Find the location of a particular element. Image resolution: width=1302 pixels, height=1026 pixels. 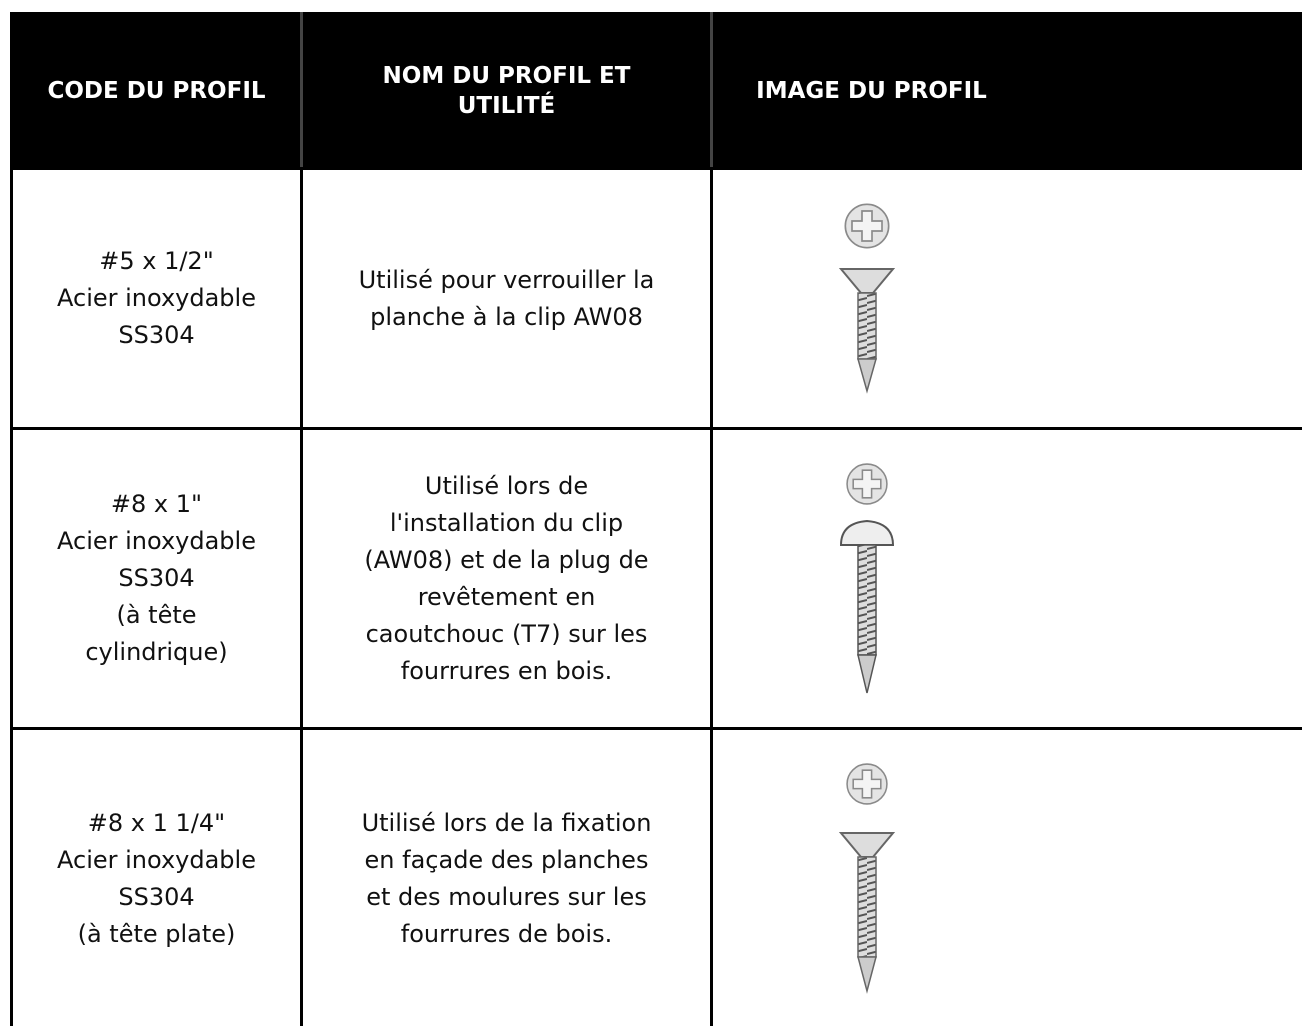

code-cell: #5 x 1/2" Acier inoxydable SS304 is located at coordinates (156, 298).